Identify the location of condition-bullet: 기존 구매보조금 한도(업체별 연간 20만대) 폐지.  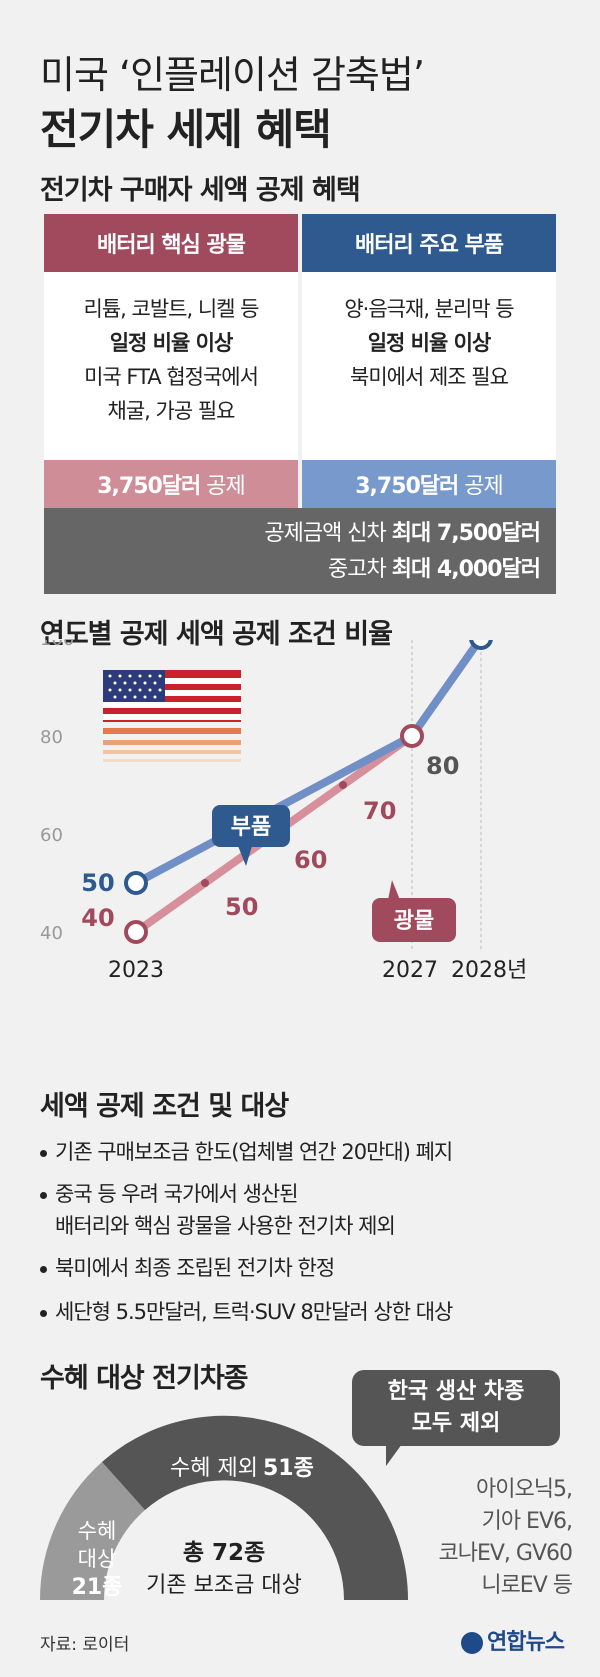
(246, 1152).